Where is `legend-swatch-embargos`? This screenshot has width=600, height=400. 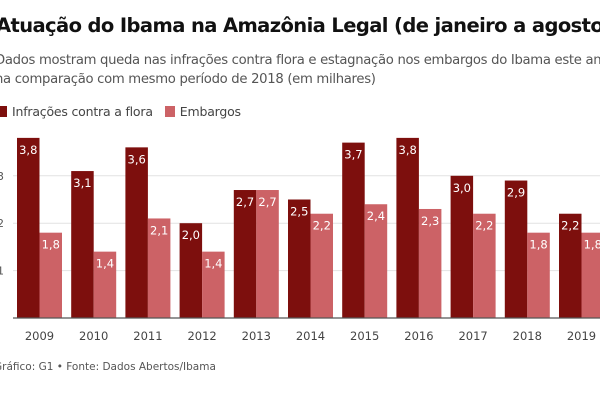 legend-swatch-embargos is located at coordinates (169, 111).